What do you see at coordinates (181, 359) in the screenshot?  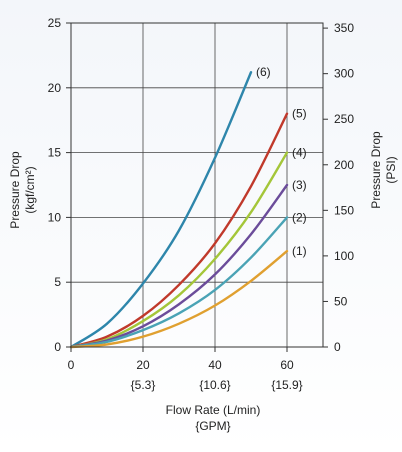 I see `x-tick-labels: 0 20 40 60` at bounding box center [181, 359].